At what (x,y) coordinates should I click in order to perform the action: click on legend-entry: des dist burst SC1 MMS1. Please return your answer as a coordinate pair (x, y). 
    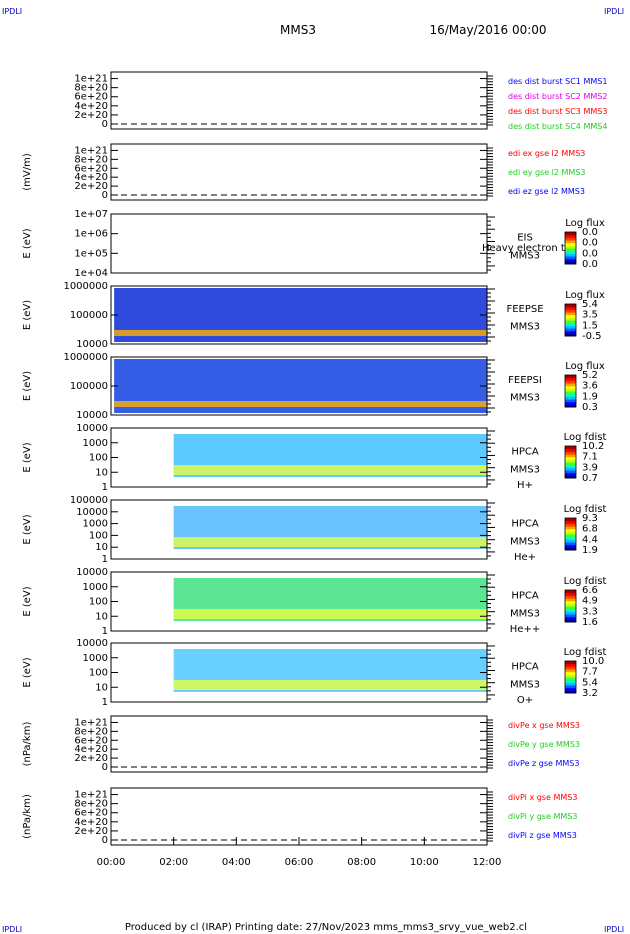
    Looking at the image, I should click on (557, 81).